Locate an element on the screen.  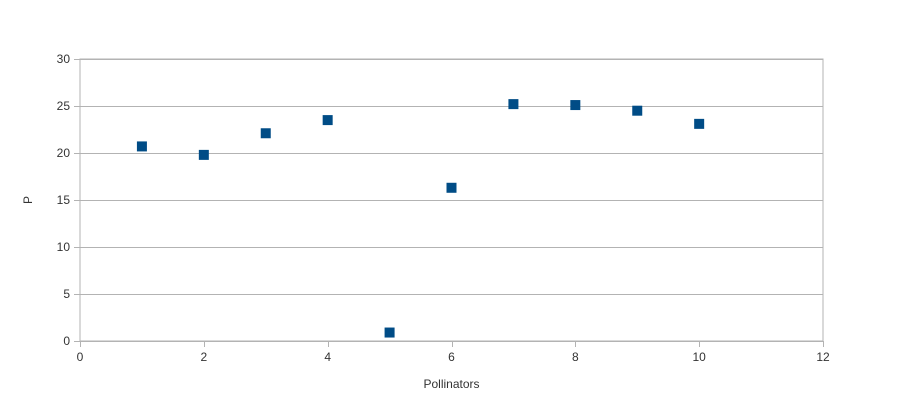
x-axis-title: Pollinators is located at coordinates (451, 384).